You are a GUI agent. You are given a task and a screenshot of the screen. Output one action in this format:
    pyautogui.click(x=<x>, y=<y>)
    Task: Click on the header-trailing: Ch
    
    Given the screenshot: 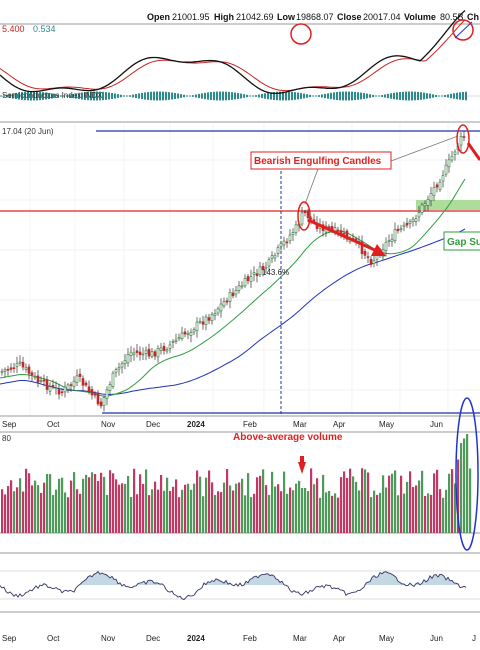 What is the action you would take?
    pyautogui.click(x=473, y=17)
    